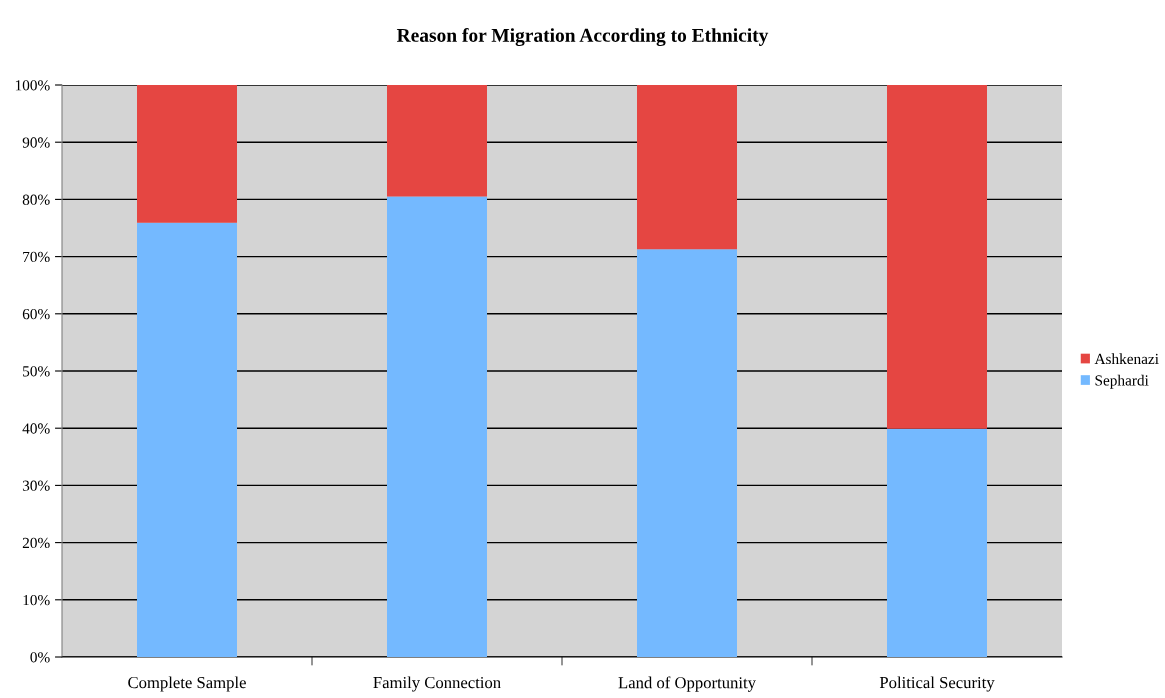  I want to click on y-tick-label: 0%, so click(40, 657).